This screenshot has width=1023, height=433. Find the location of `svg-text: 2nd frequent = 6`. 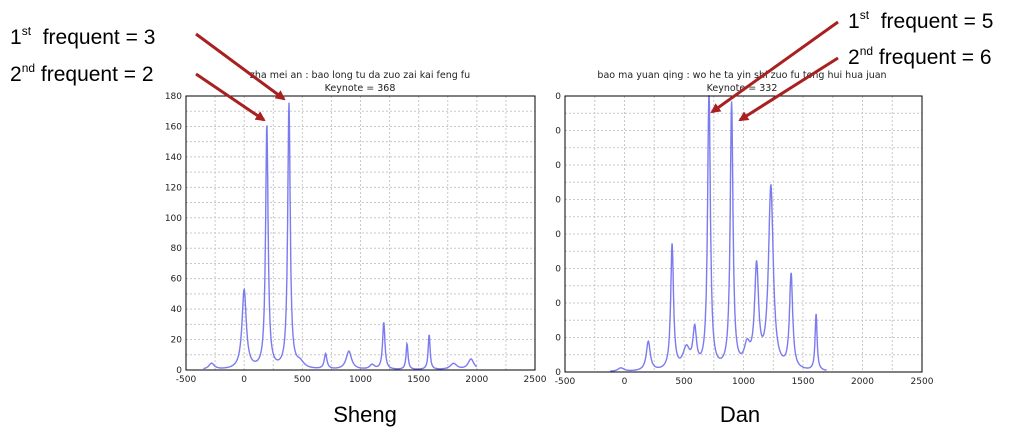

svg-text: 2nd frequent = 6 is located at coordinates (920, 56).